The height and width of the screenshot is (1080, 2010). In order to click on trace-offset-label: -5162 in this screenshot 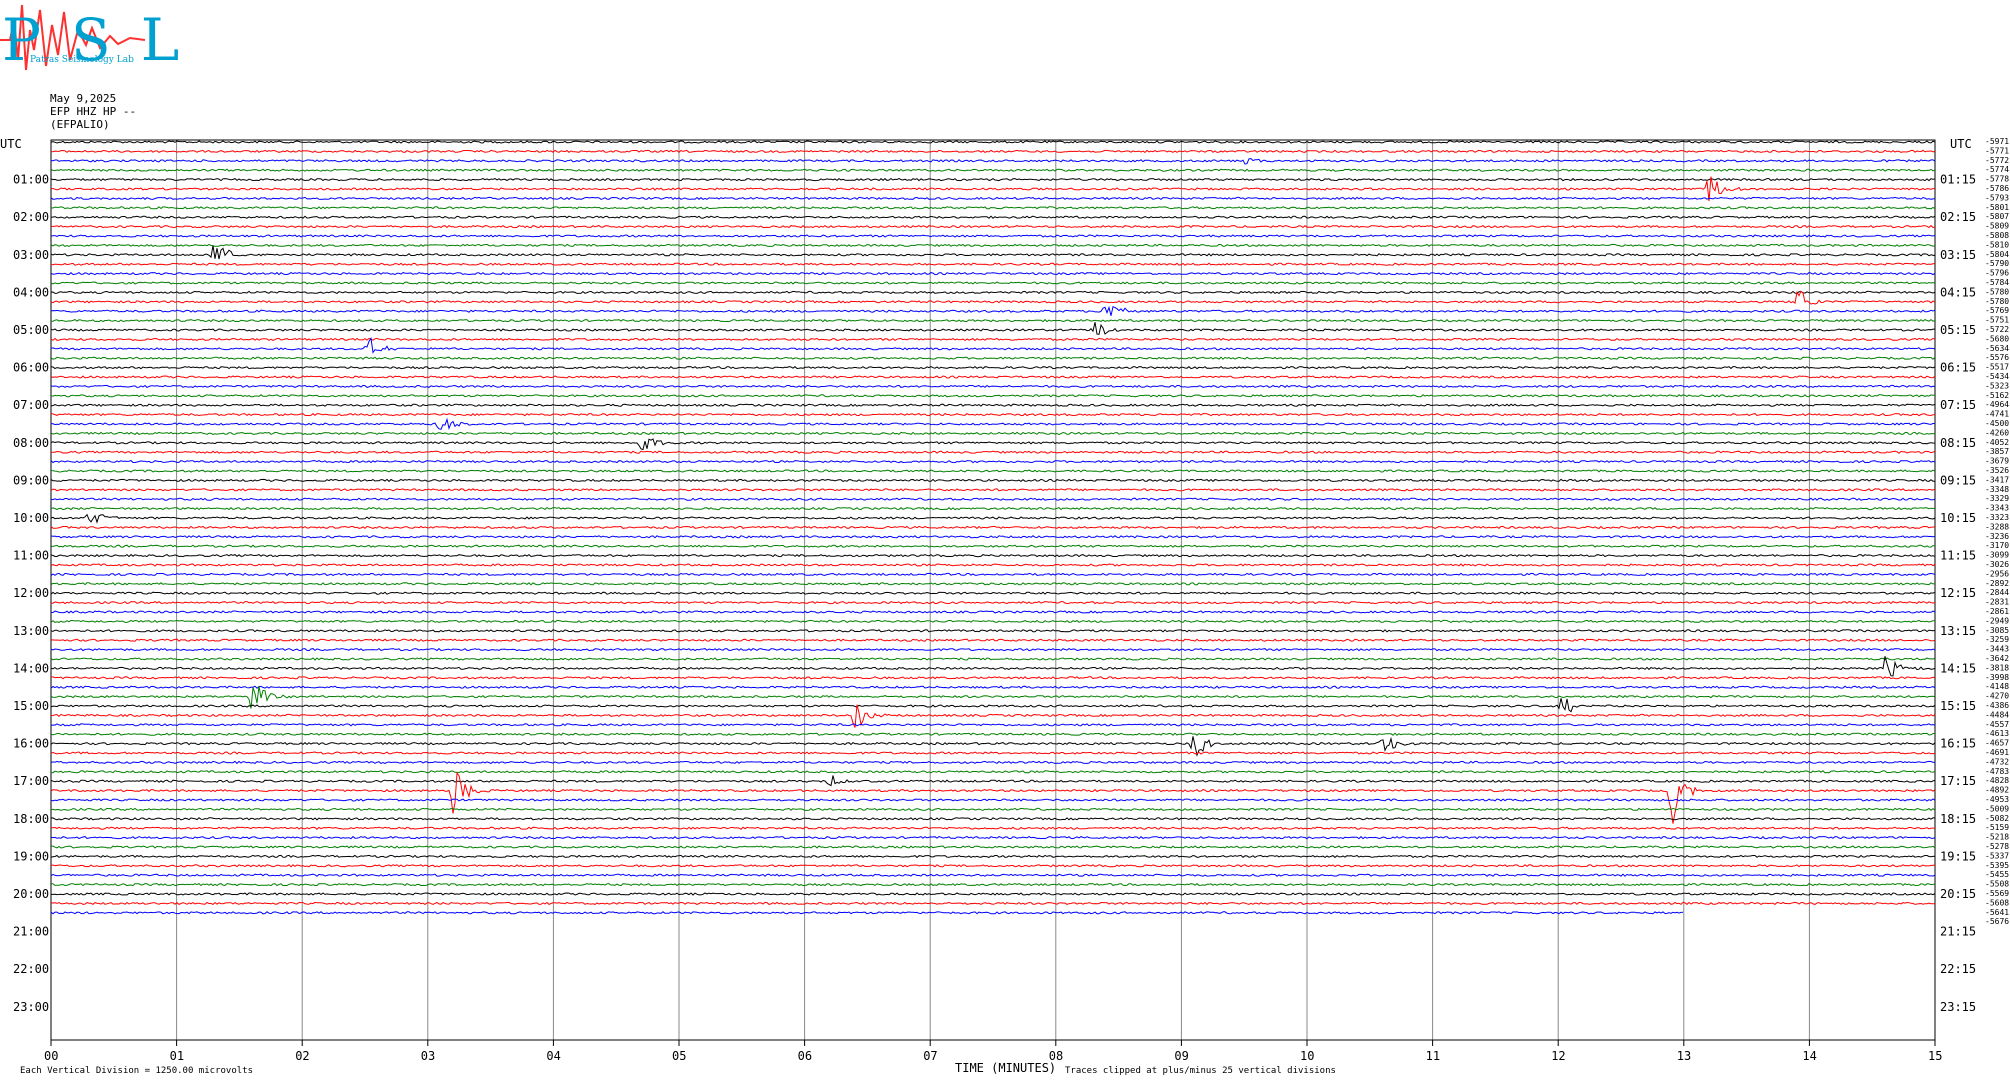, I will do `click(1997, 395)`.